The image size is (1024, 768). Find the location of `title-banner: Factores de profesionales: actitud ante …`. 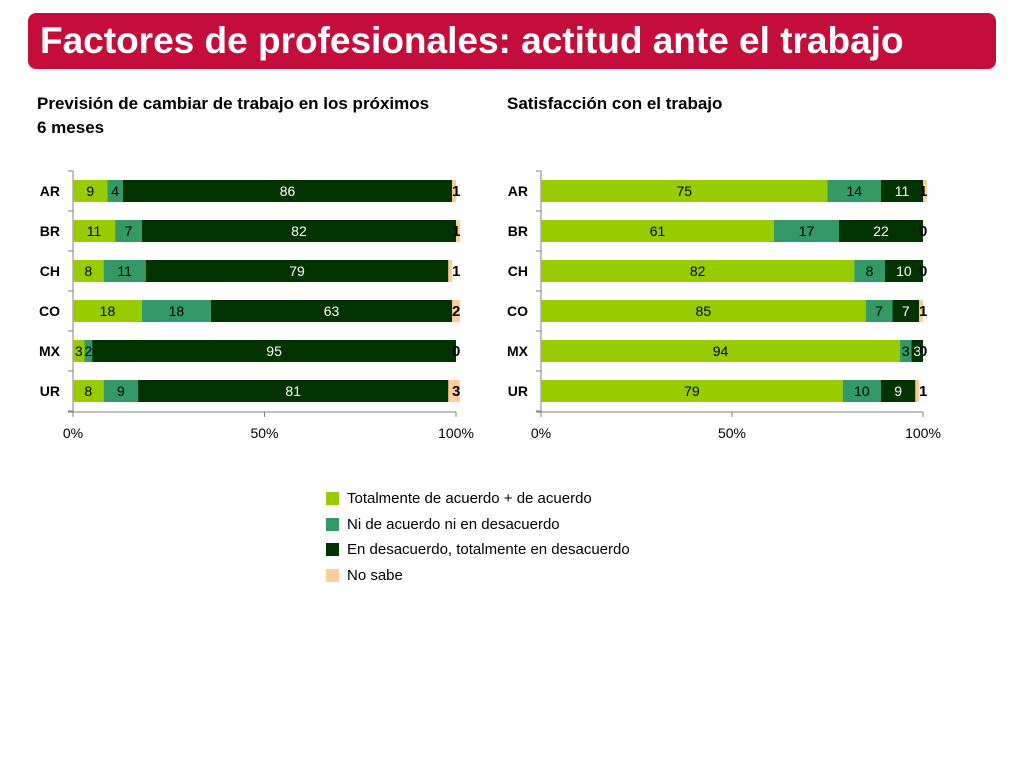

title-banner: Factores de profesionales: actitud ante … is located at coordinates (512, 41).